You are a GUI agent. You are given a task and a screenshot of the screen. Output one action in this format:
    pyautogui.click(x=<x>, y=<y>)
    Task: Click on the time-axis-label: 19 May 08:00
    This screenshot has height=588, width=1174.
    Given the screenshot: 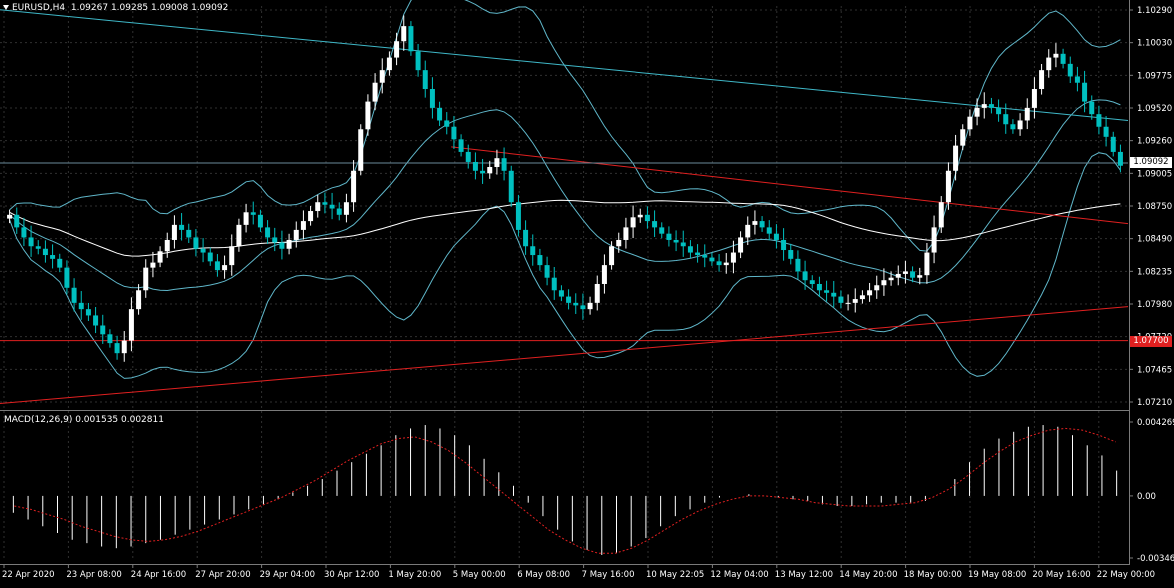 What is the action you would take?
    pyautogui.click(x=997, y=575)
    